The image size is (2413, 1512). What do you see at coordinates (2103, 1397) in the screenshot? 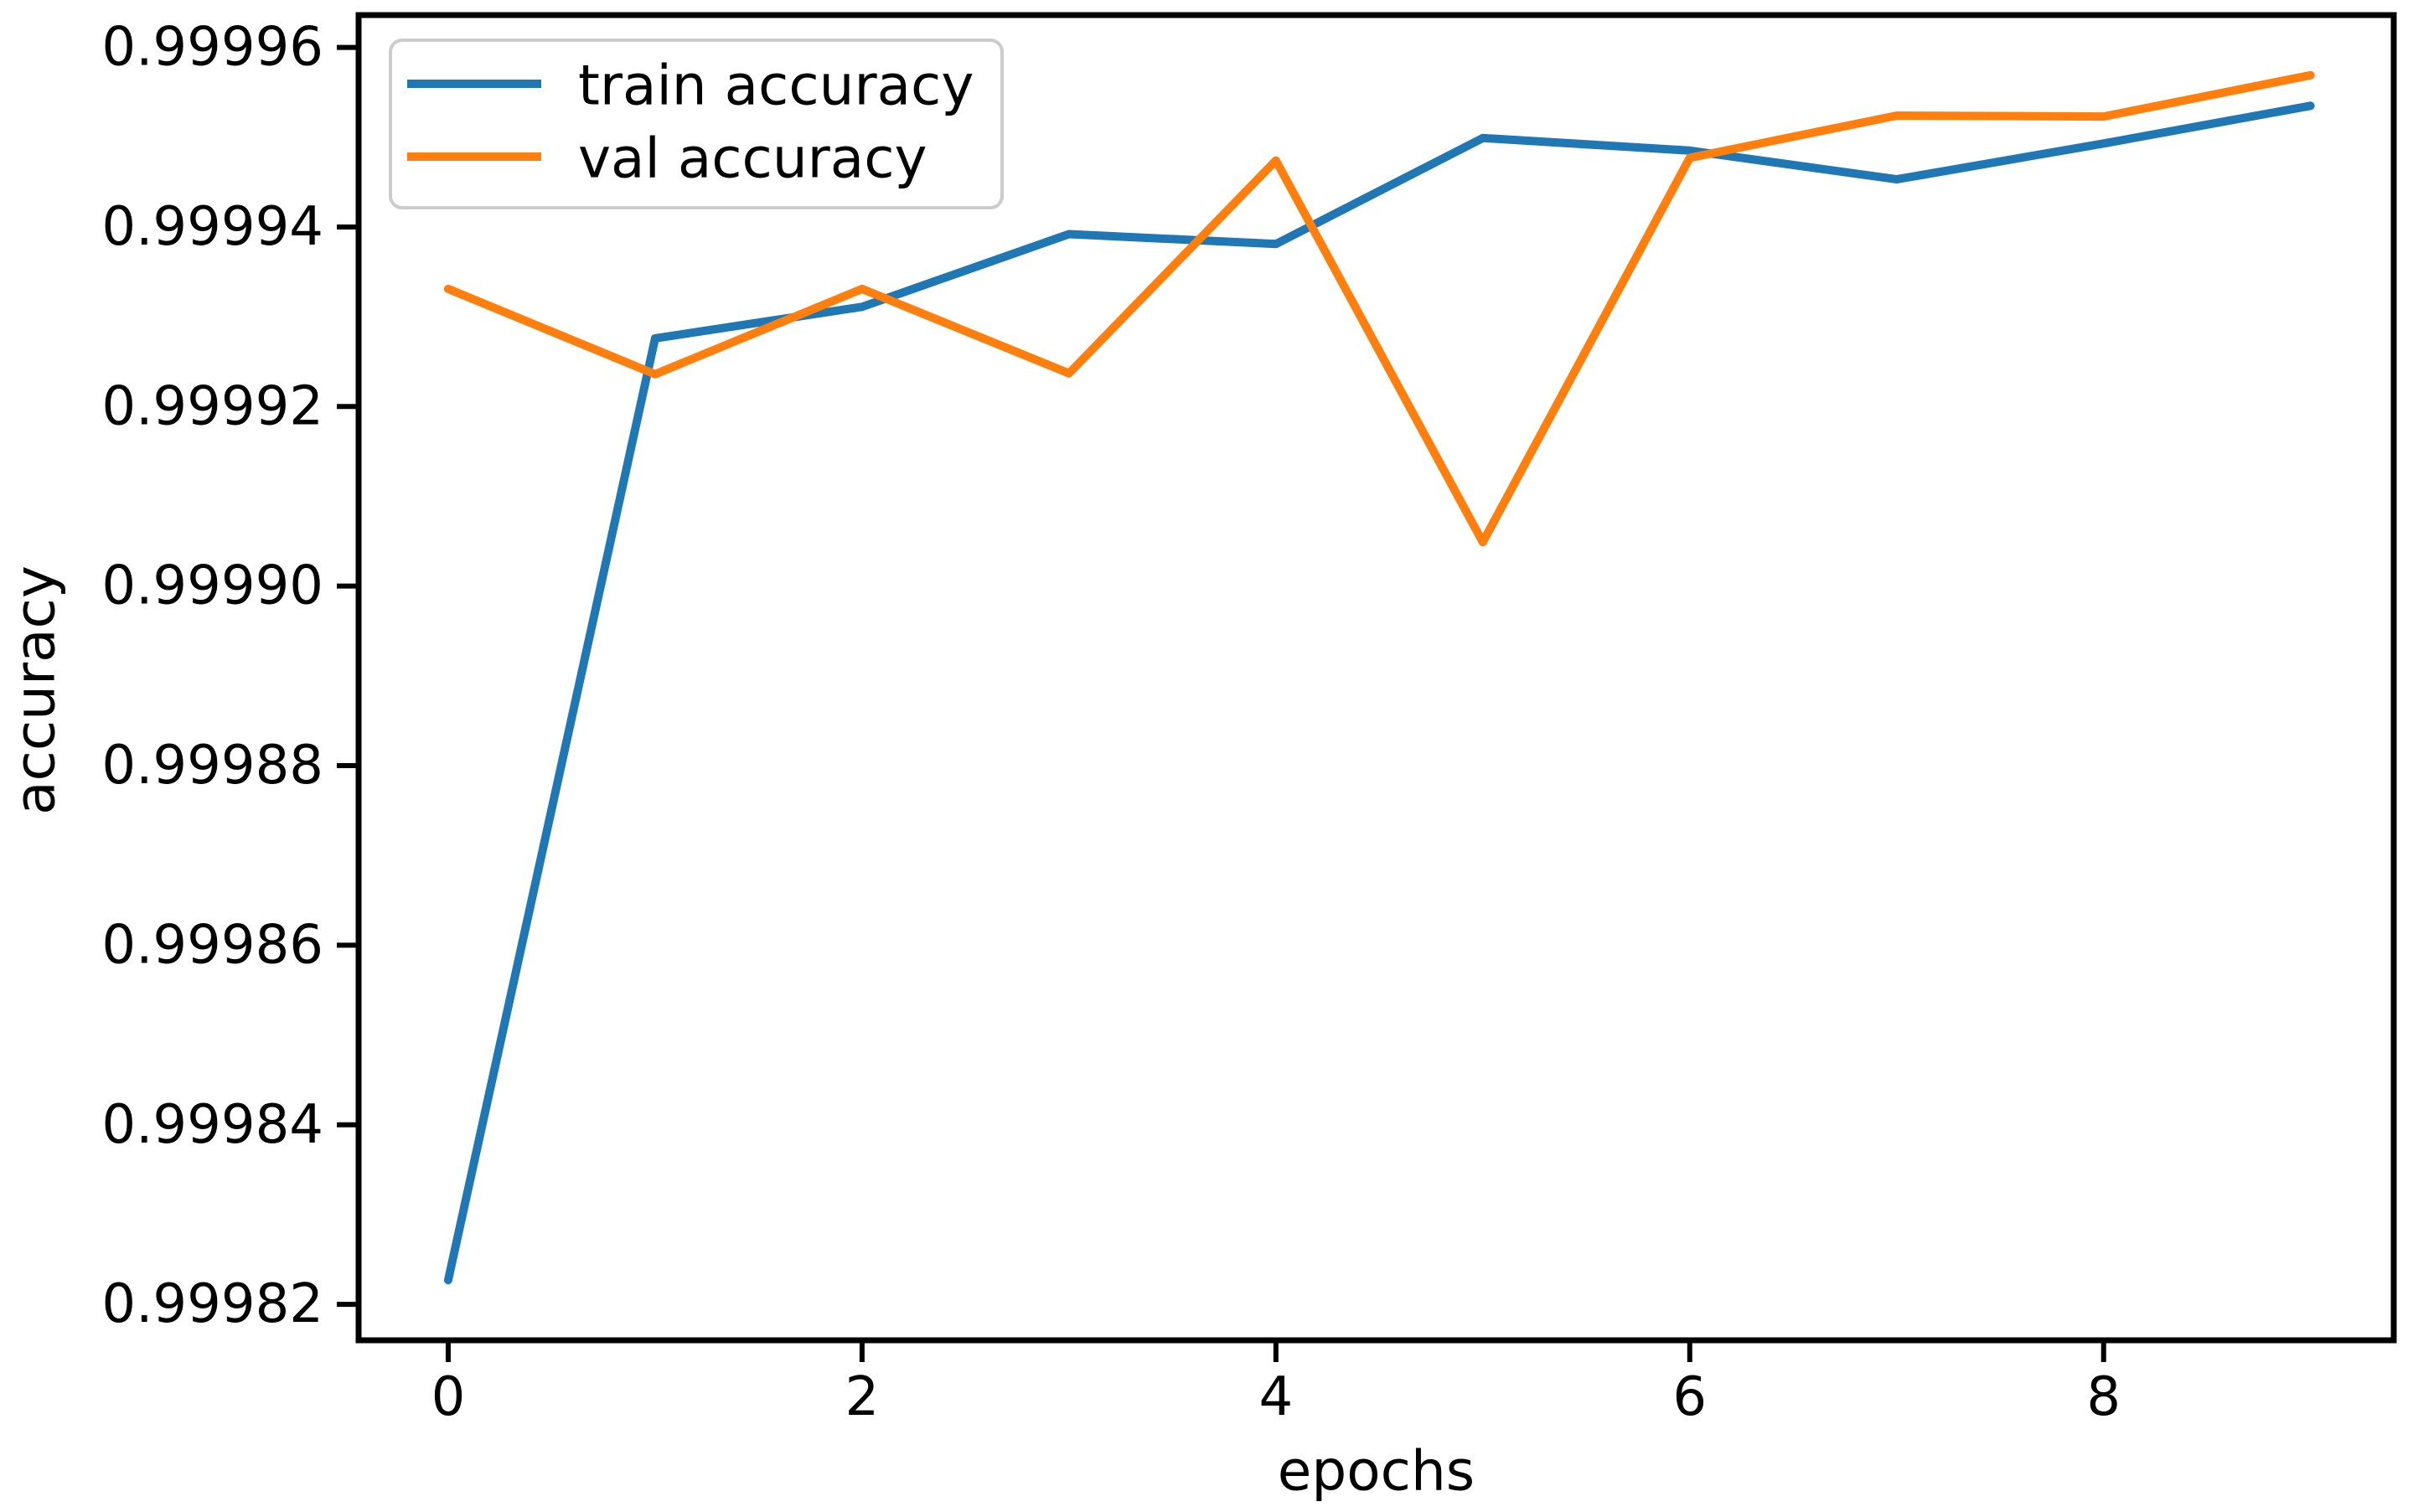
I see `x-tick-label: 8` at bounding box center [2103, 1397].